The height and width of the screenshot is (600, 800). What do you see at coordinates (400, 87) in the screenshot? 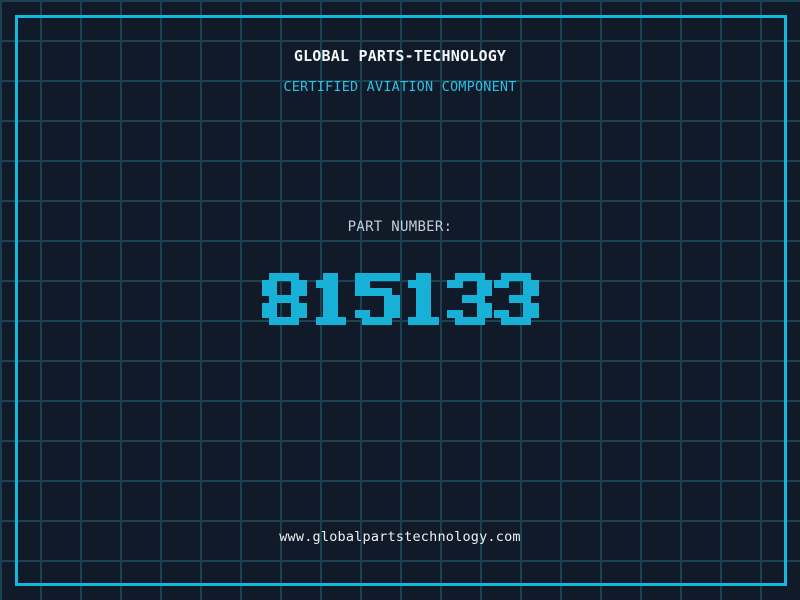
I see `certification-subtitle: CERTIFIED AVIATION COMPONENT` at bounding box center [400, 87].